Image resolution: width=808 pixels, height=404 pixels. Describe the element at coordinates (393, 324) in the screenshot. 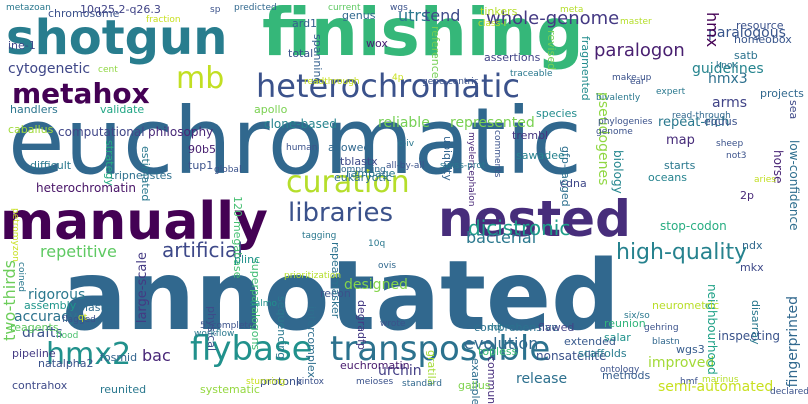

I see `cloud-word: wrote` at that location.